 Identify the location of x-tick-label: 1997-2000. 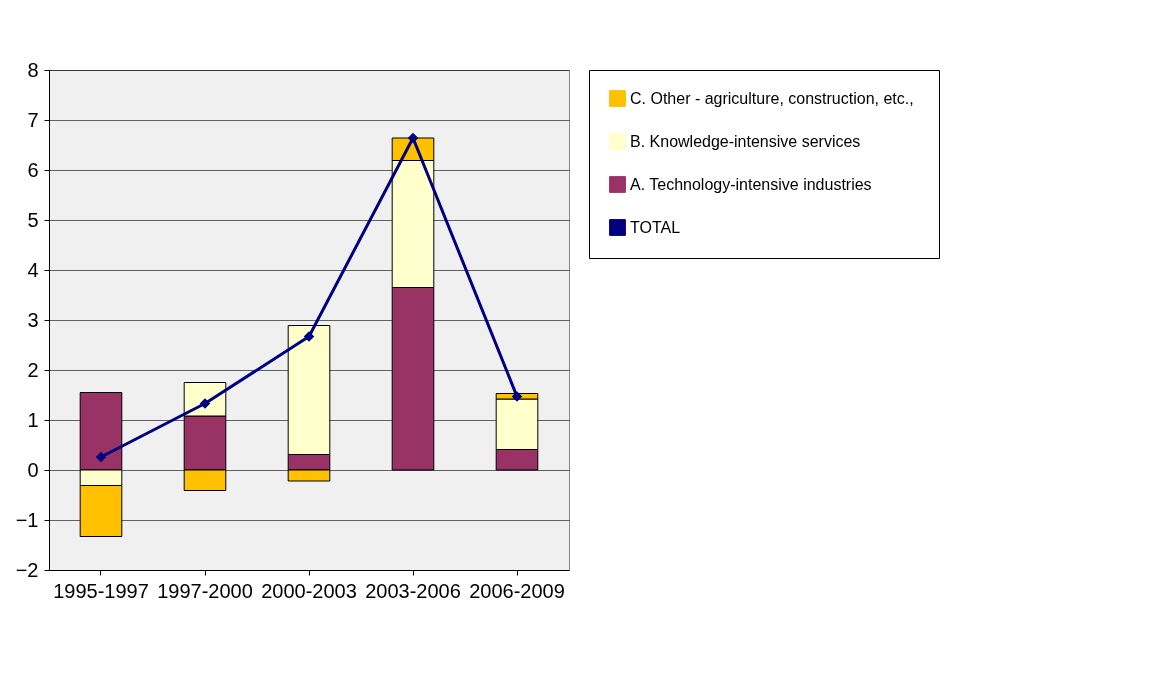
(205, 590).